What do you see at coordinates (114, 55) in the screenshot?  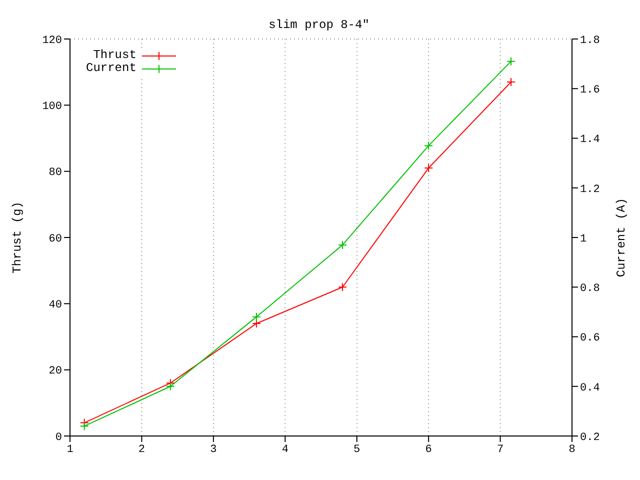 I see `legend-label: Thrust` at bounding box center [114, 55].